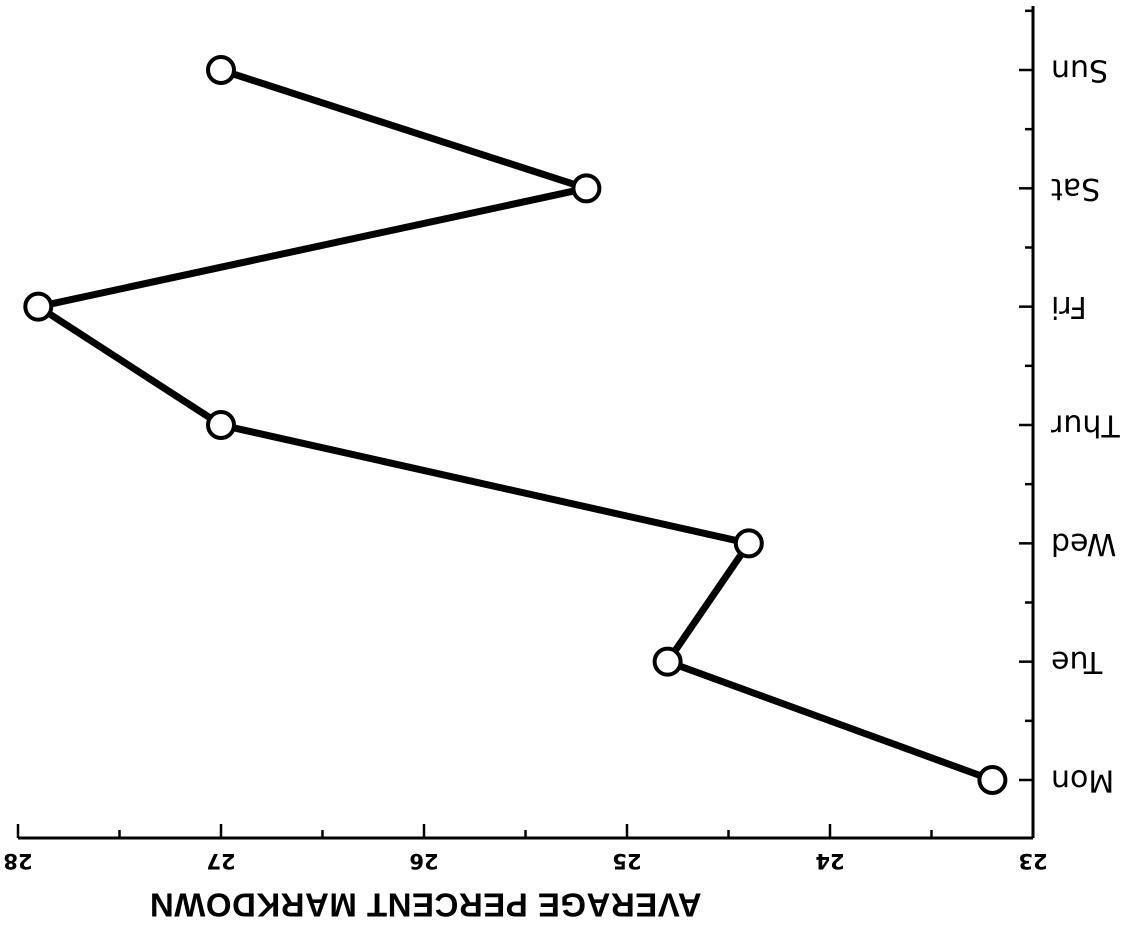 This screenshot has width=1147, height=936. I want to click on category-label-mon: Mon, so click(1082, 780).